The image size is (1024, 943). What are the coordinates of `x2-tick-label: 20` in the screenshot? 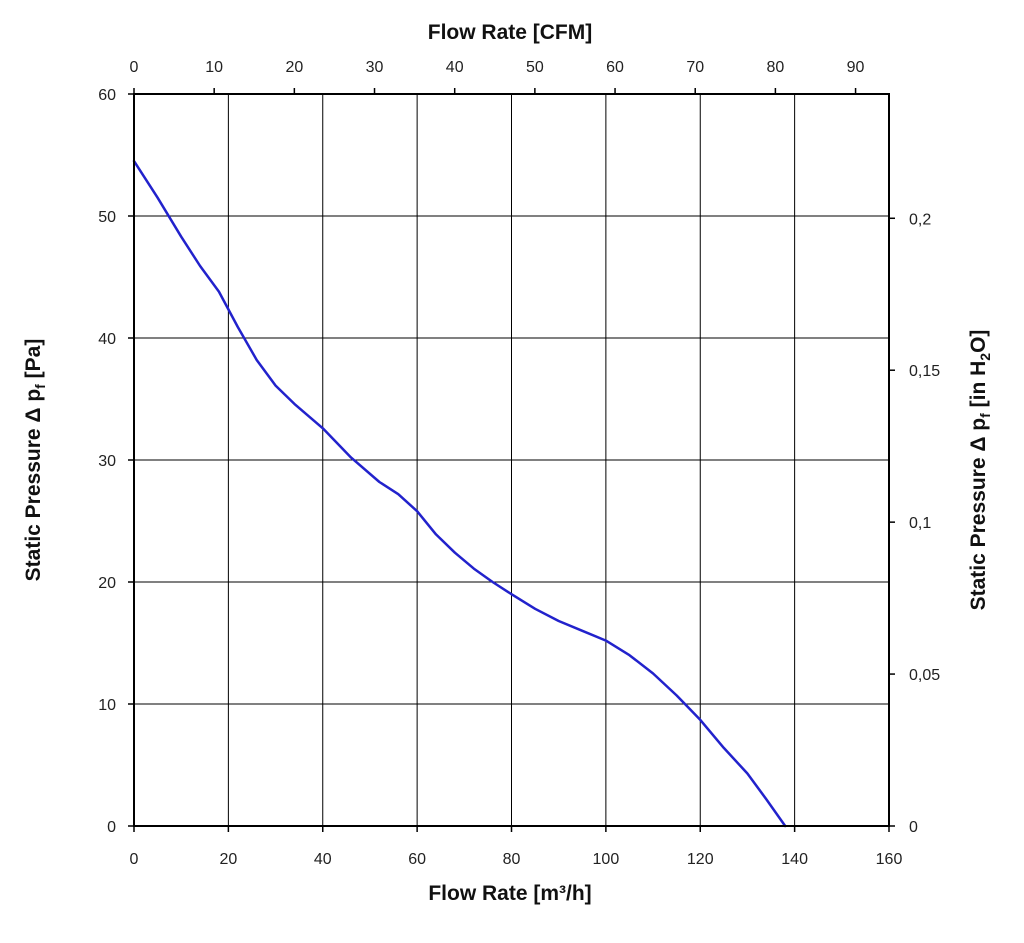 It's located at (294, 67).